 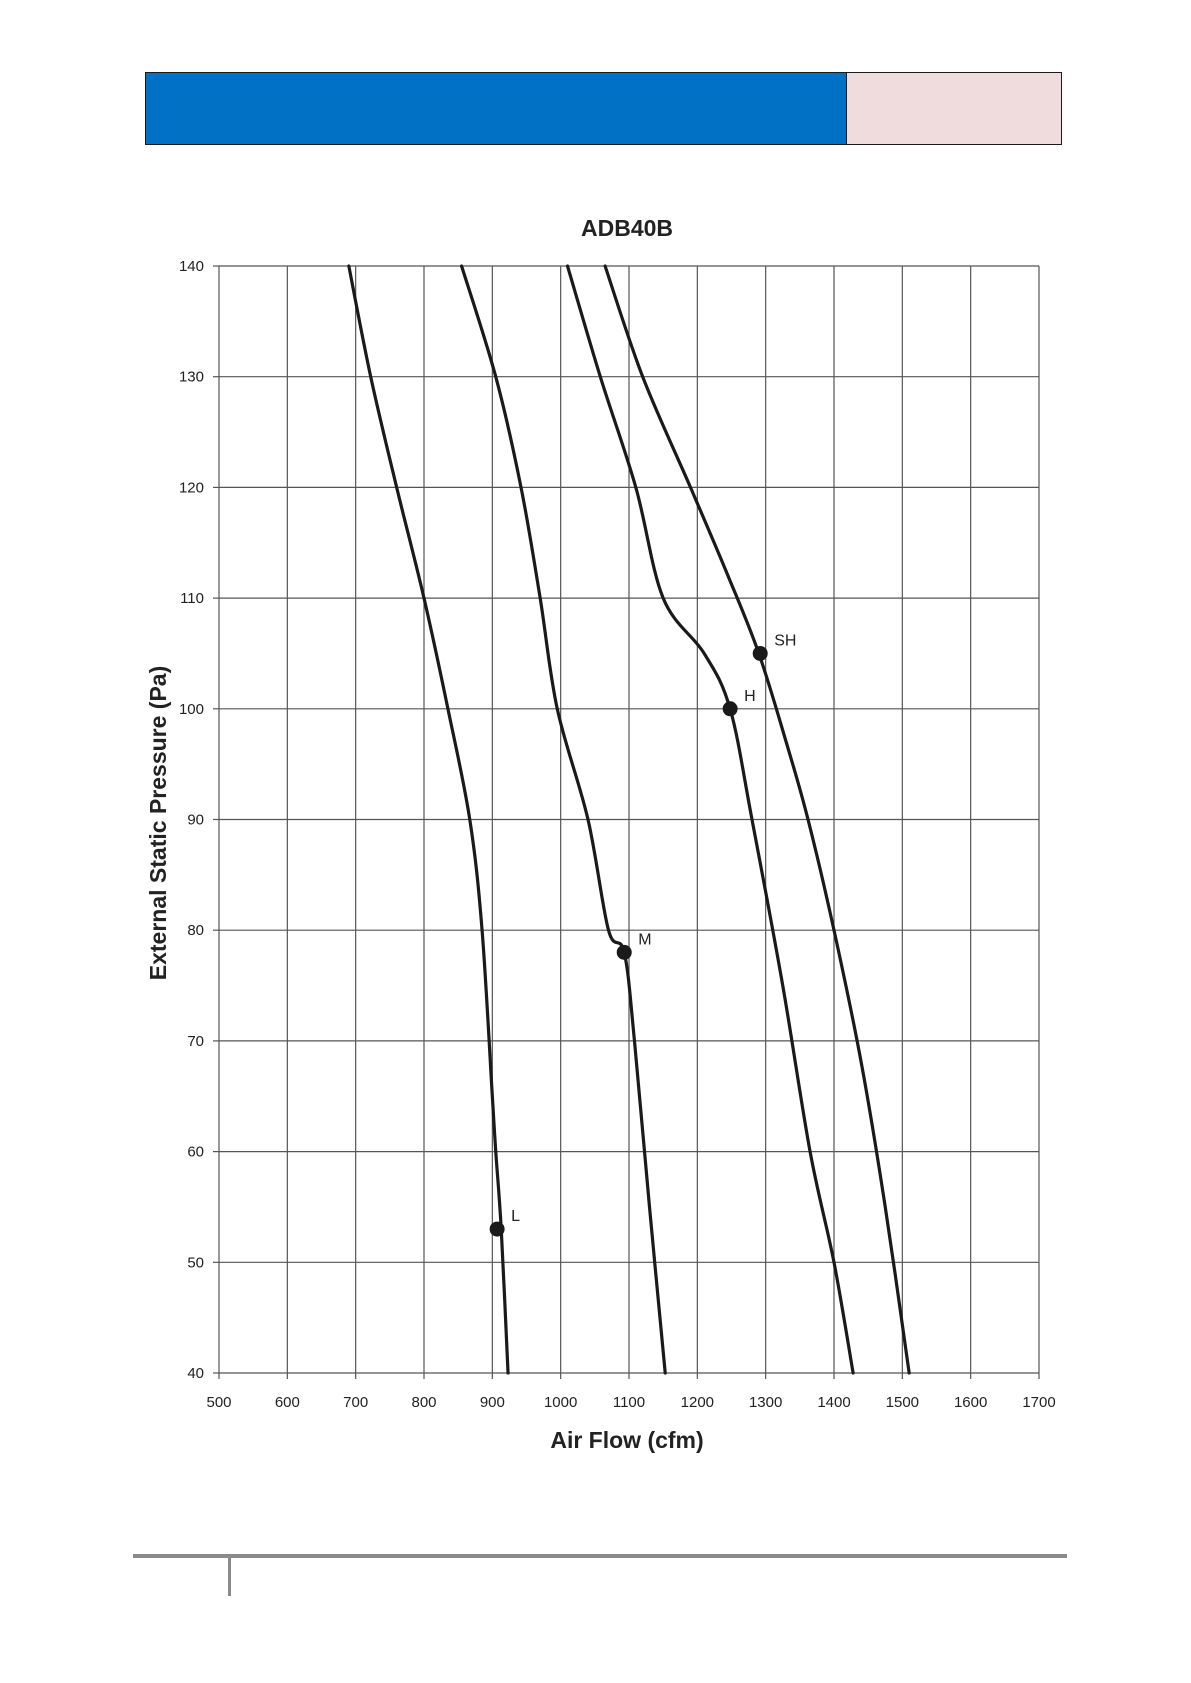 I want to click on y-tick-label: 90, so click(x=195, y=820).